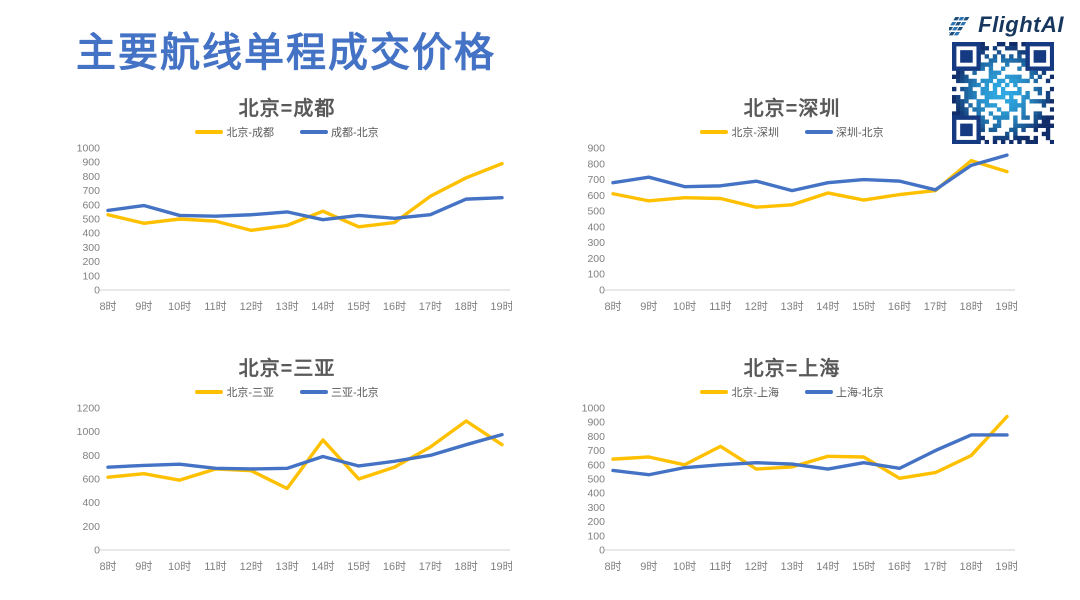 The width and height of the screenshot is (1080, 600). What do you see at coordinates (792, 392) in the screenshot?
I see `chart-legend: 北京-上海 上海-北京` at bounding box center [792, 392].